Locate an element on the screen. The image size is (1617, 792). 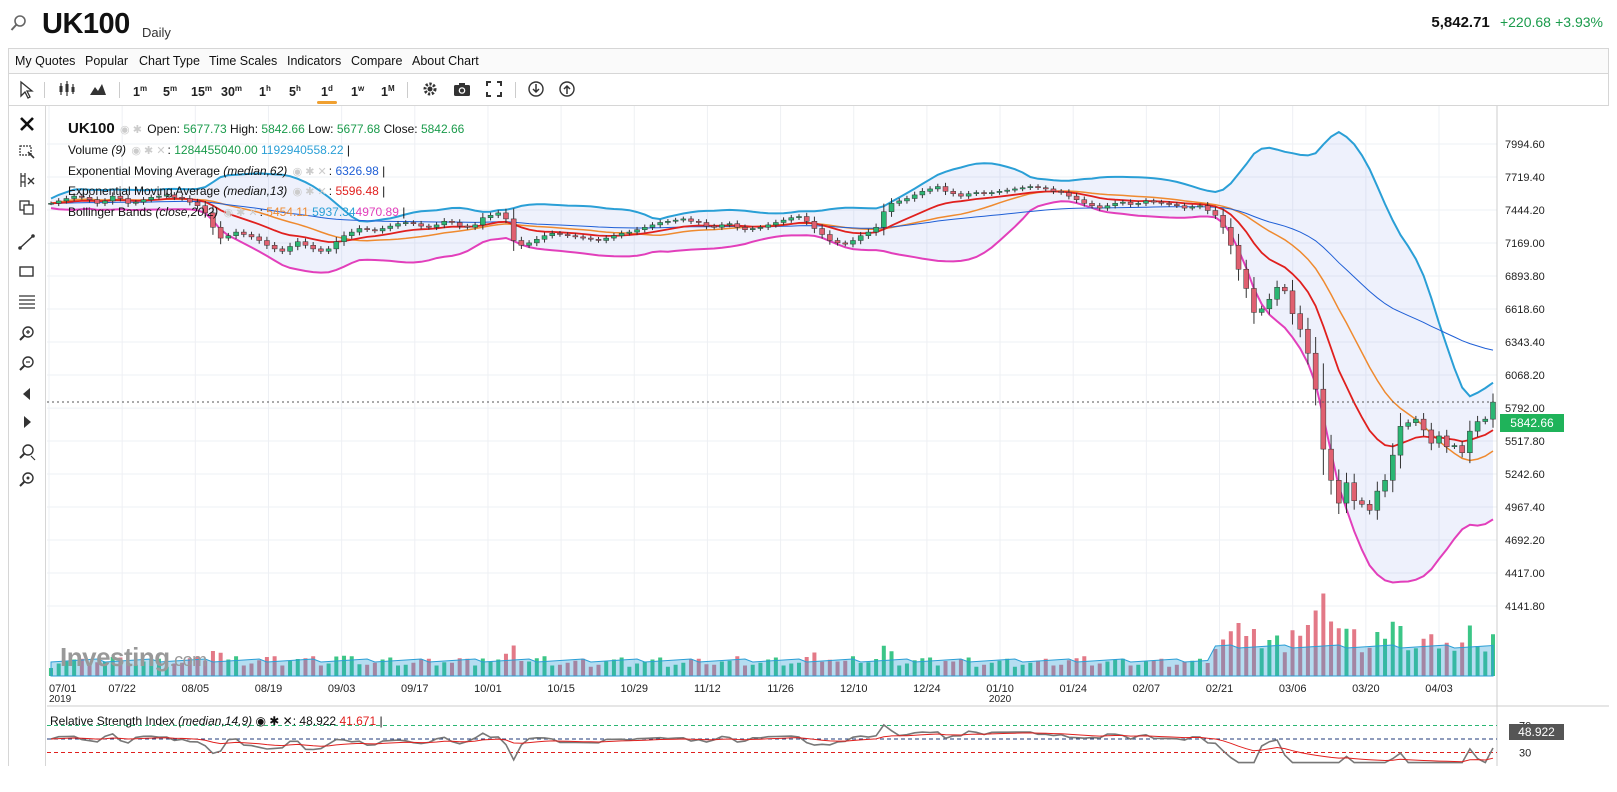
interval-unit: h is located at coordinates (268, 88).